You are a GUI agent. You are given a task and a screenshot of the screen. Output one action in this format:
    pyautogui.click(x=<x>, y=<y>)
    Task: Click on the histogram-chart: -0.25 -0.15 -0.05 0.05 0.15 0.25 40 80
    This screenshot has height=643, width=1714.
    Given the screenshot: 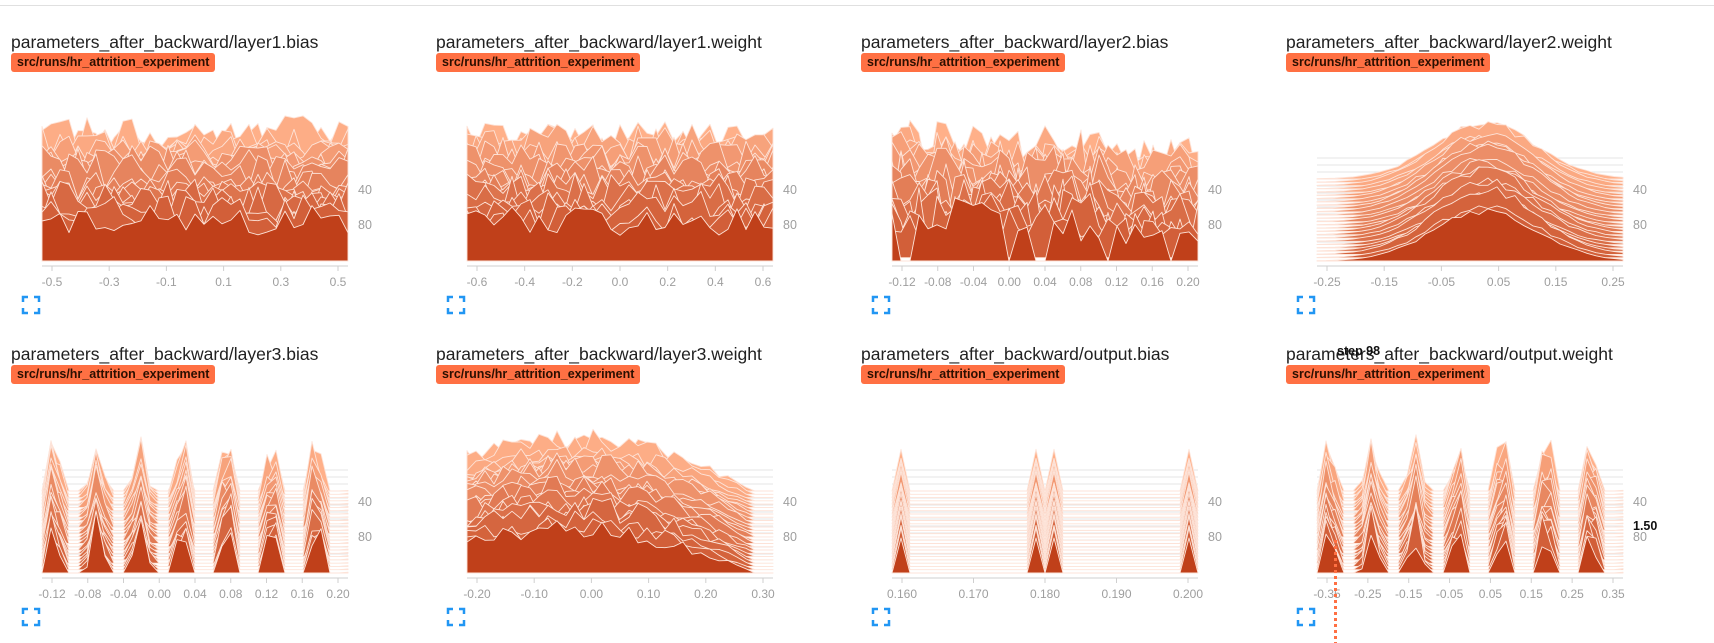 What is the action you would take?
    pyautogui.click(x=1480, y=205)
    